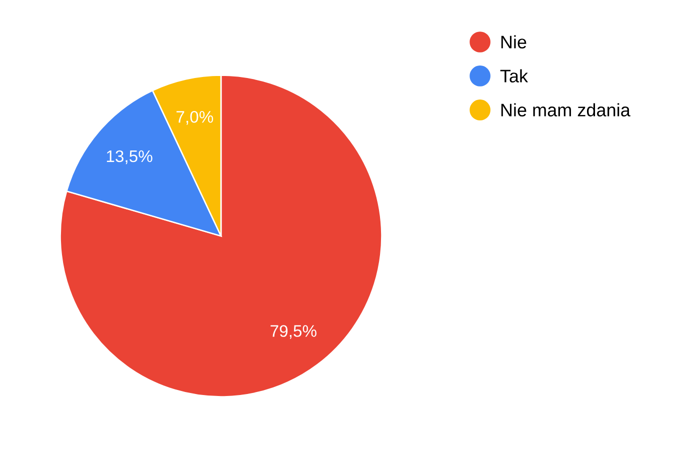 This screenshot has height=458, width=698. Describe the element at coordinates (195, 117) in the screenshot. I see `data-label: 7,0%` at that location.